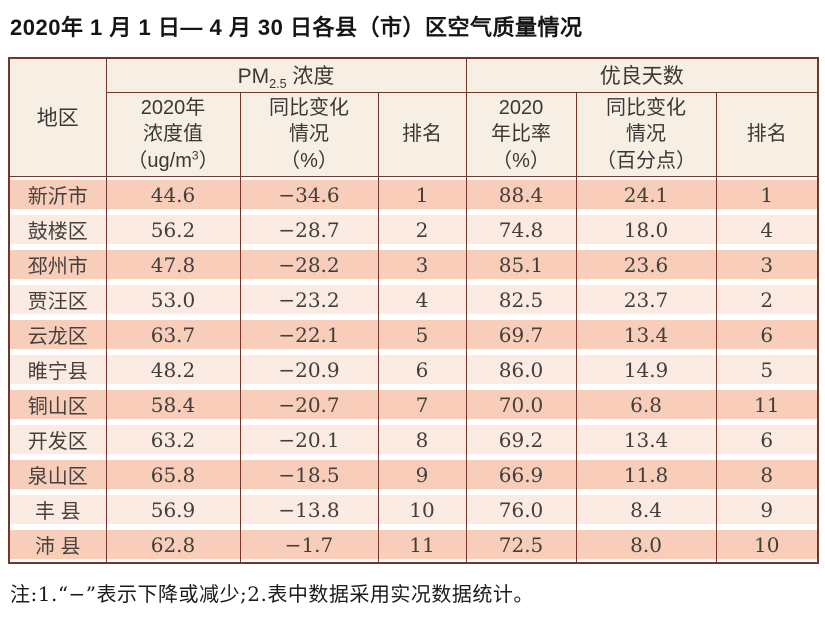 The height and width of the screenshot is (620, 825). What do you see at coordinates (521, 134) in the screenshot?
I see `ratio-header-line2: 年比率` at bounding box center [521, 134].